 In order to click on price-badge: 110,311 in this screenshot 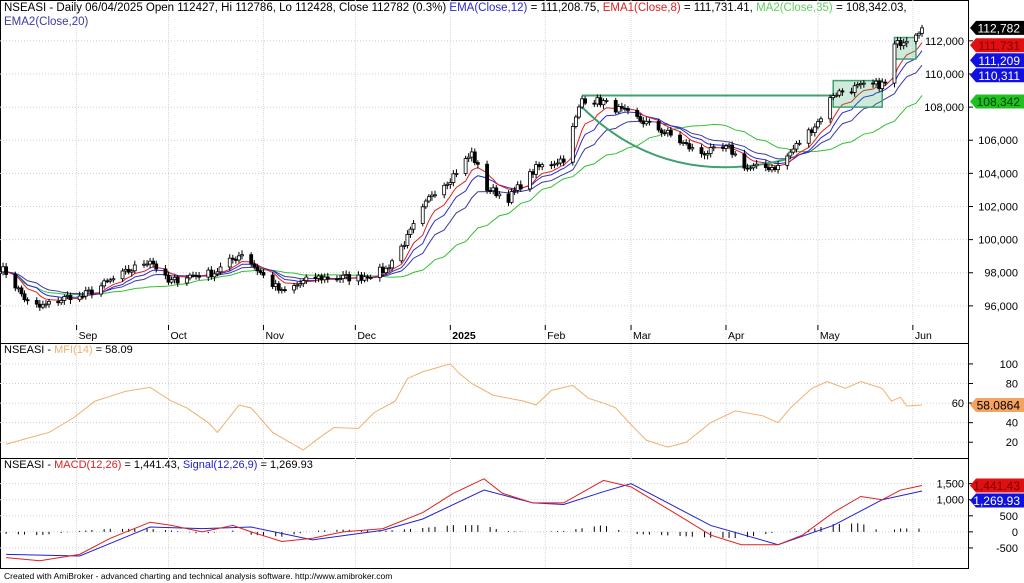, I will do `click(997, 75)`.